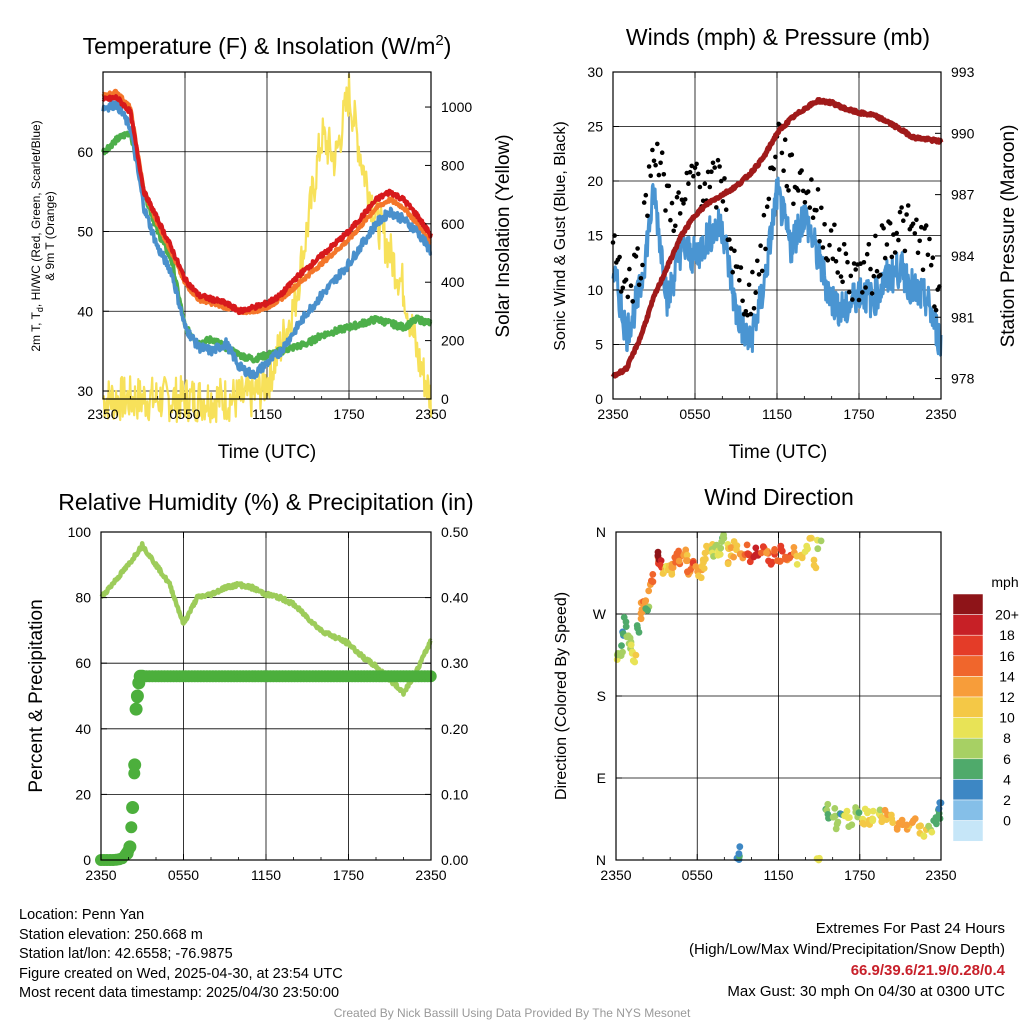 The width and height of the screenshot is (1024, 1024). What do you see at coordinates (777, 235) in the screenshot?
I see `wind-gridlines` at bounding box center [777, 235].